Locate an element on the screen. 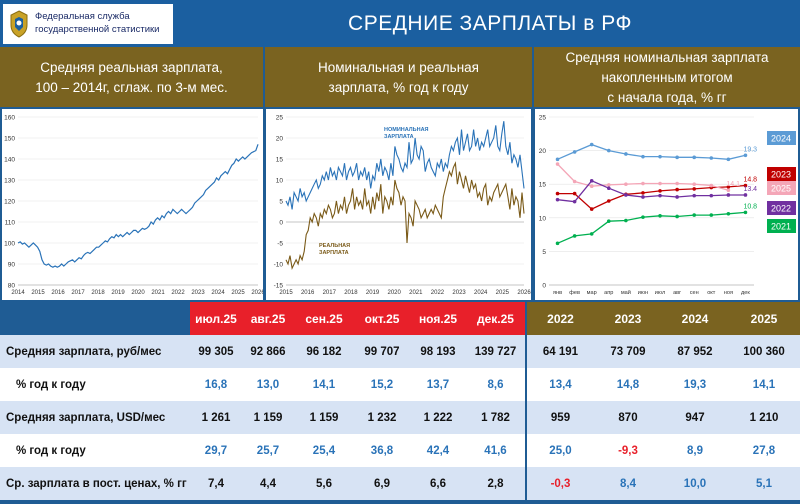 Image resolution: width=800 pixels, height=504 pixels. column-header-year: 2025 is located at coordinates (764, 318).